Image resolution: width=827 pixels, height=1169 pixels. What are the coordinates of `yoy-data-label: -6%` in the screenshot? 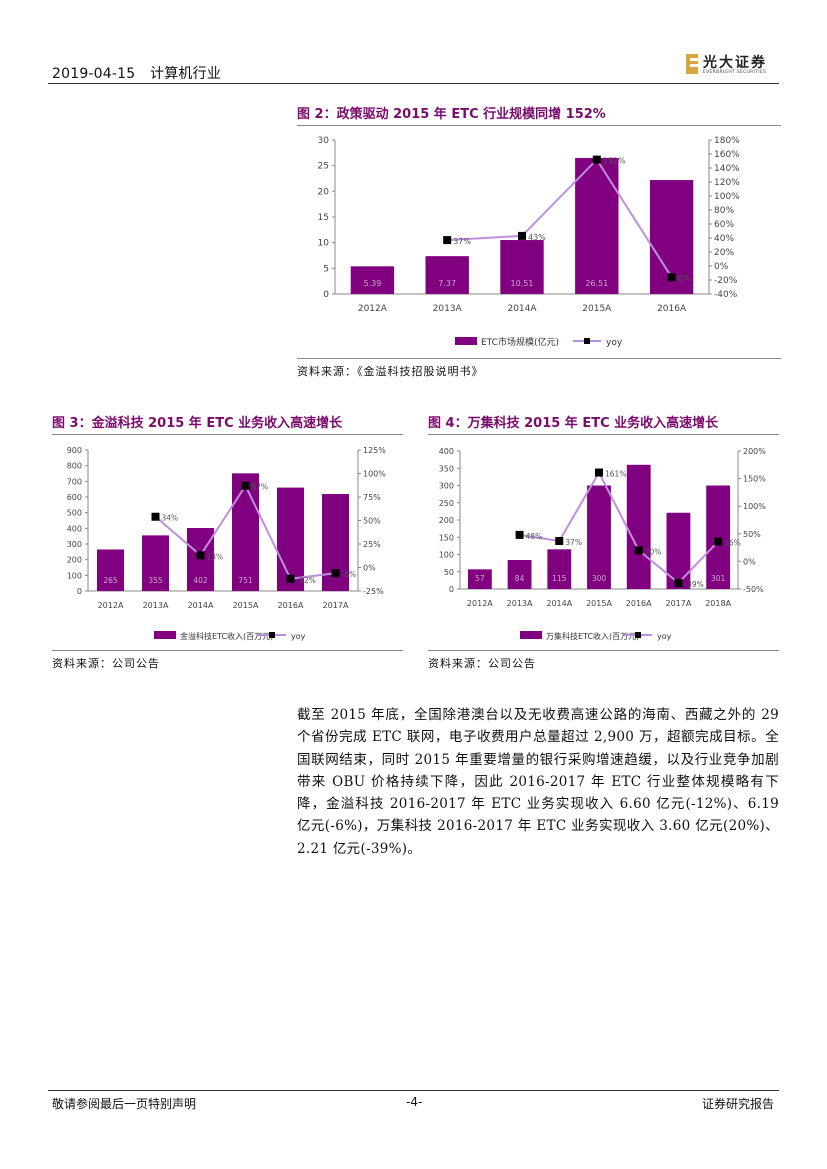 It's located at (349, 574).